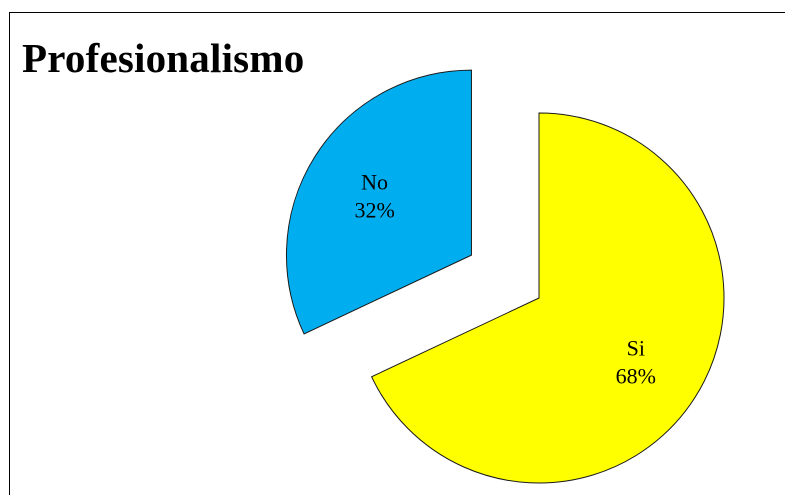  Describe the element at coordinates (163, 58) in the screenshot. I see `chart-title: Profesionalismo` at that location.